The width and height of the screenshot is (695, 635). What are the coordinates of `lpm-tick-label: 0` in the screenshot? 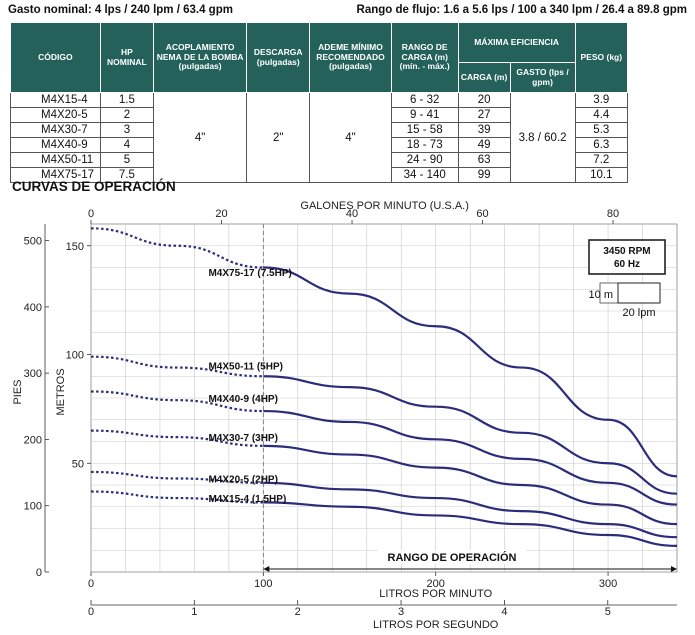 It's located at (91, 584).